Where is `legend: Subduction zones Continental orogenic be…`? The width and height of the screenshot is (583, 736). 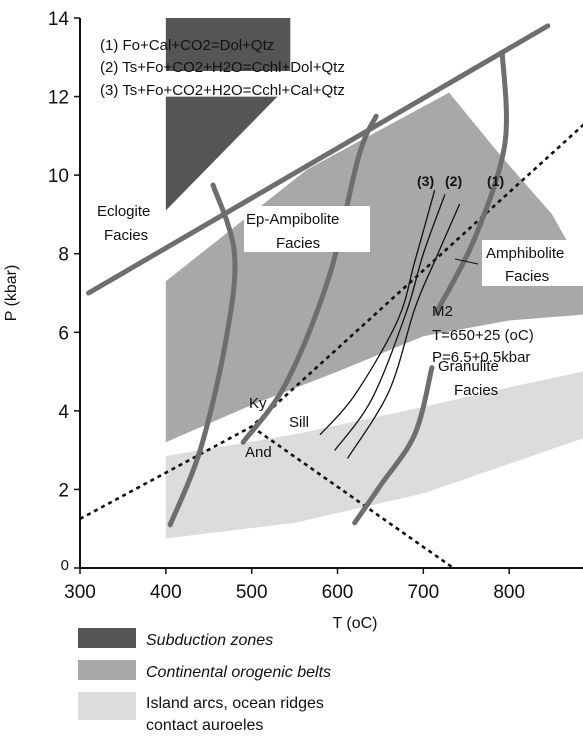 legend: Subduction zones Continental orogenic be… is located at coordinates (204, 681).